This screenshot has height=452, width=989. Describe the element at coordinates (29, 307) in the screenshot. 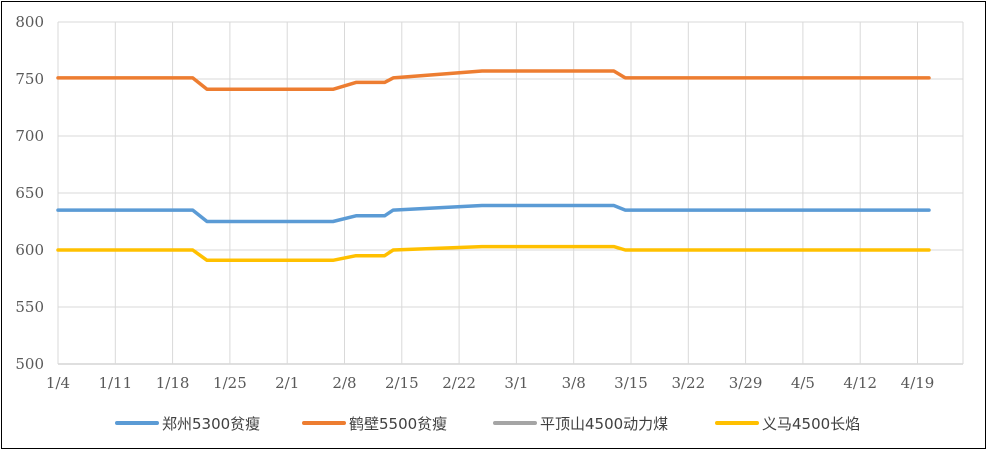

I see `y-tick-label-550: 550` at that location.